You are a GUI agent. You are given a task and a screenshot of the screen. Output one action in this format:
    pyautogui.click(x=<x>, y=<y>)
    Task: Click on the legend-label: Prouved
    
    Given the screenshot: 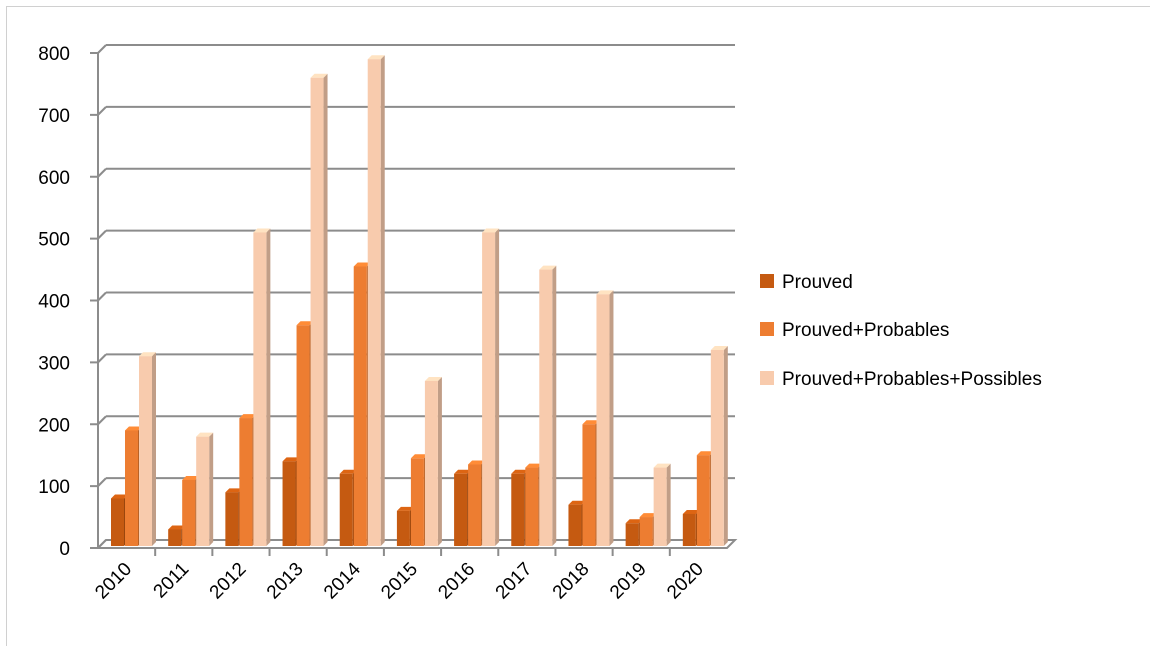 What is the action you would take?
    pyautogui.click(x=817, y=282)
    